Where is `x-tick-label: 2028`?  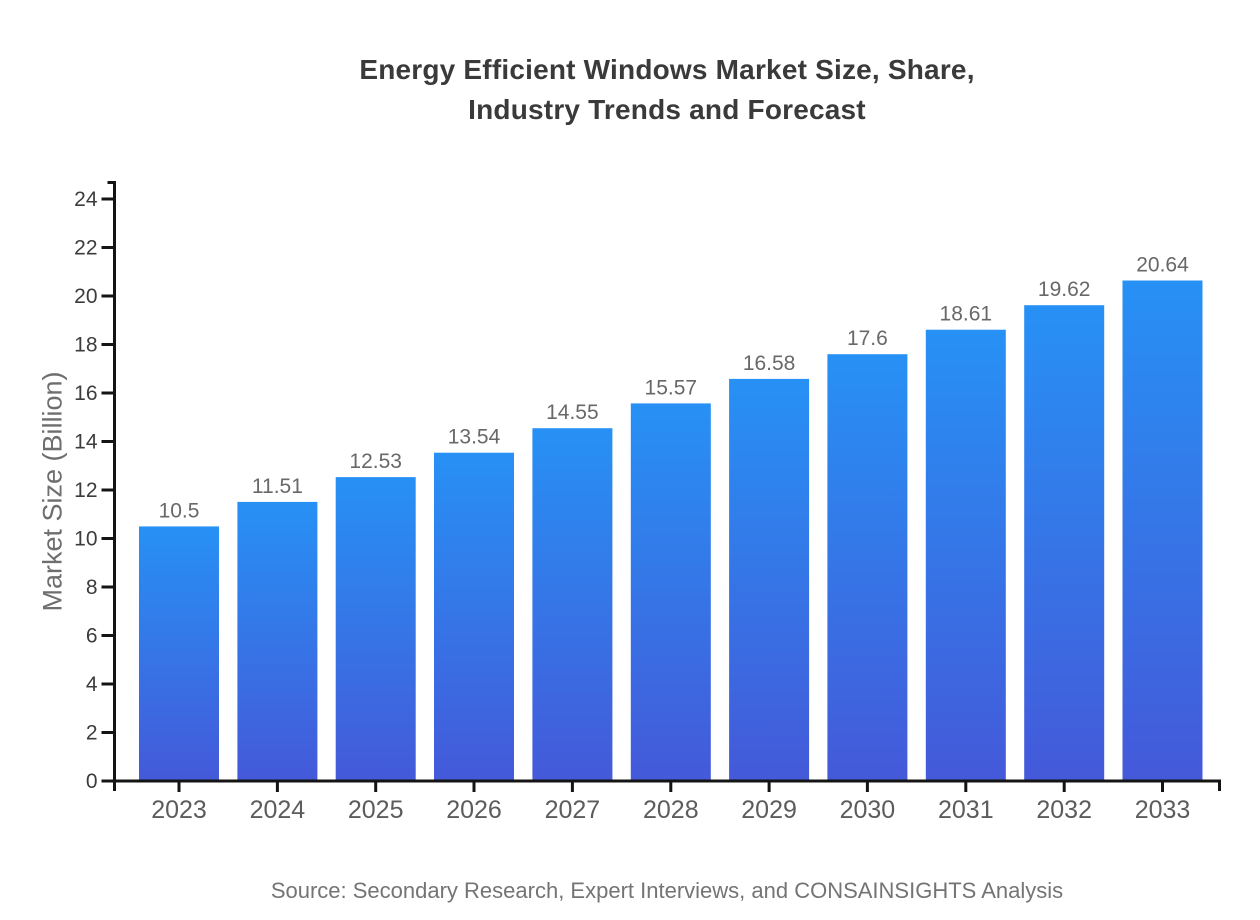
x-tick-label: 2028 is located at coordinates (671, 810).